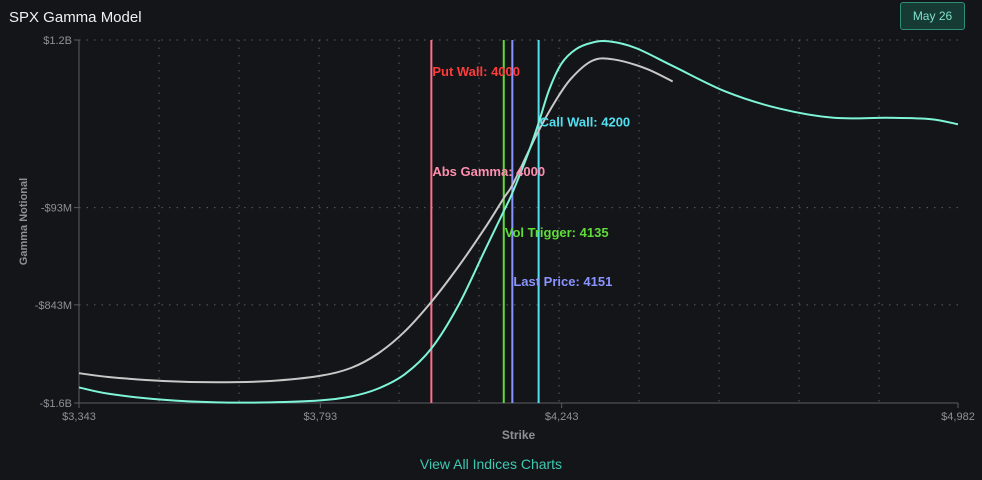 The image size is (982, 480). What do you see at coordinates (56, 209) in the screenshot?
I see `y-tick-label: -$93M` at bounding box center [56, 209].